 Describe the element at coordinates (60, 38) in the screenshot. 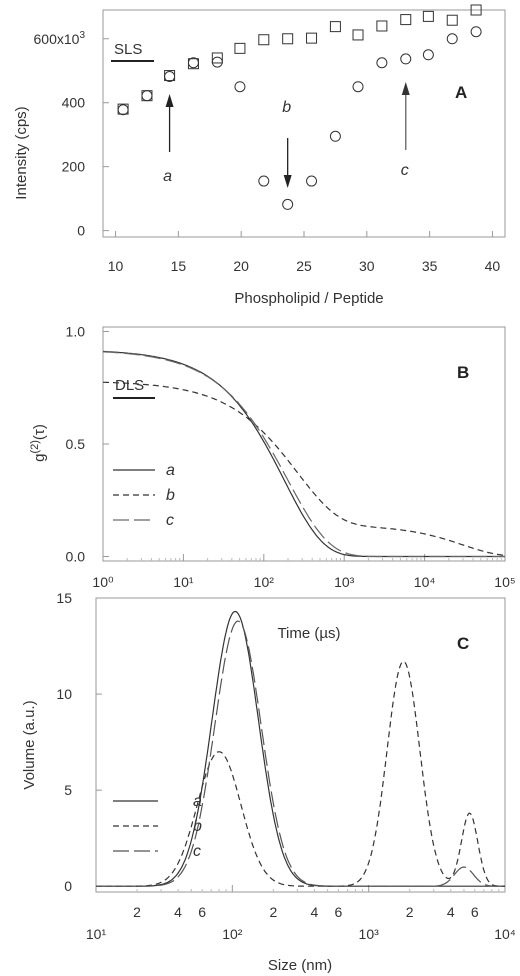

I see `panel-a-y-tick-label: 600x103` at that location.